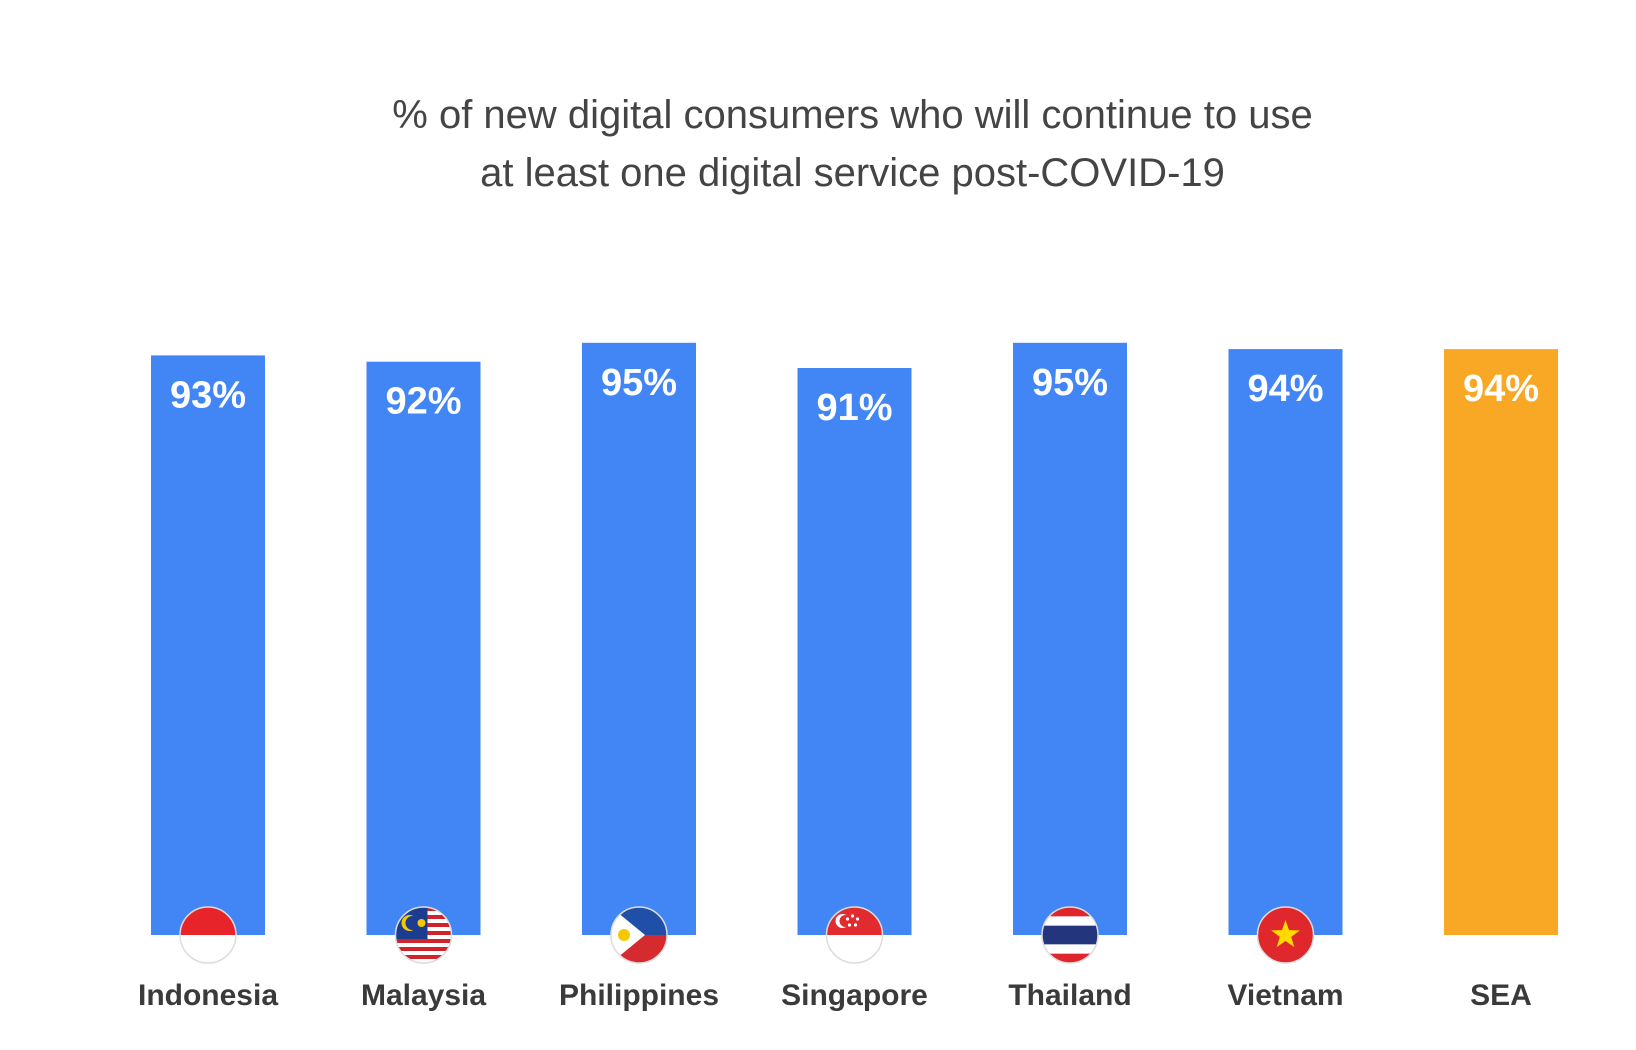 This screenshot has width=1636, height=1050. Describe the element at coordinates (1501, 995) in the screenshot. I see `category-label: SEA` at that location.